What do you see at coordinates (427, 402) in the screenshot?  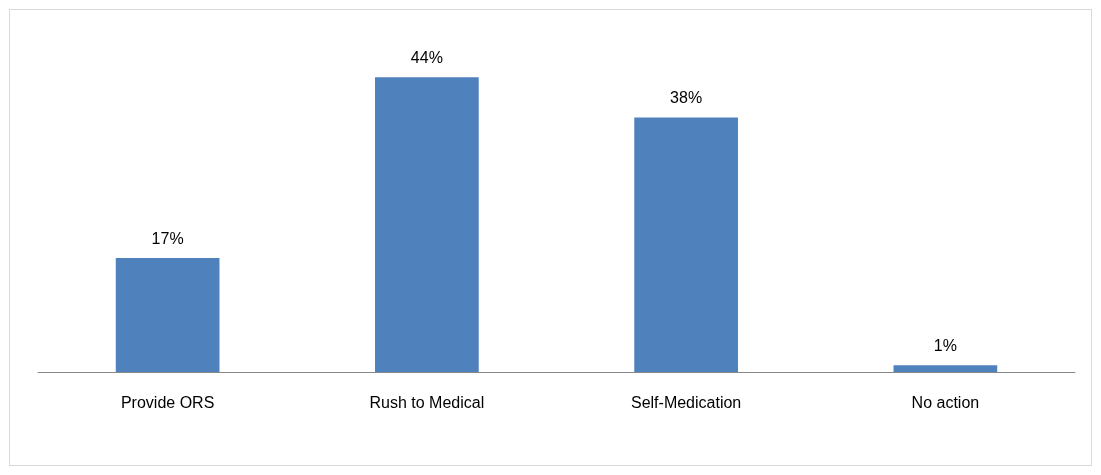 I see `x-tick-label: Rush to Medical` at bounding box center [427, 402].